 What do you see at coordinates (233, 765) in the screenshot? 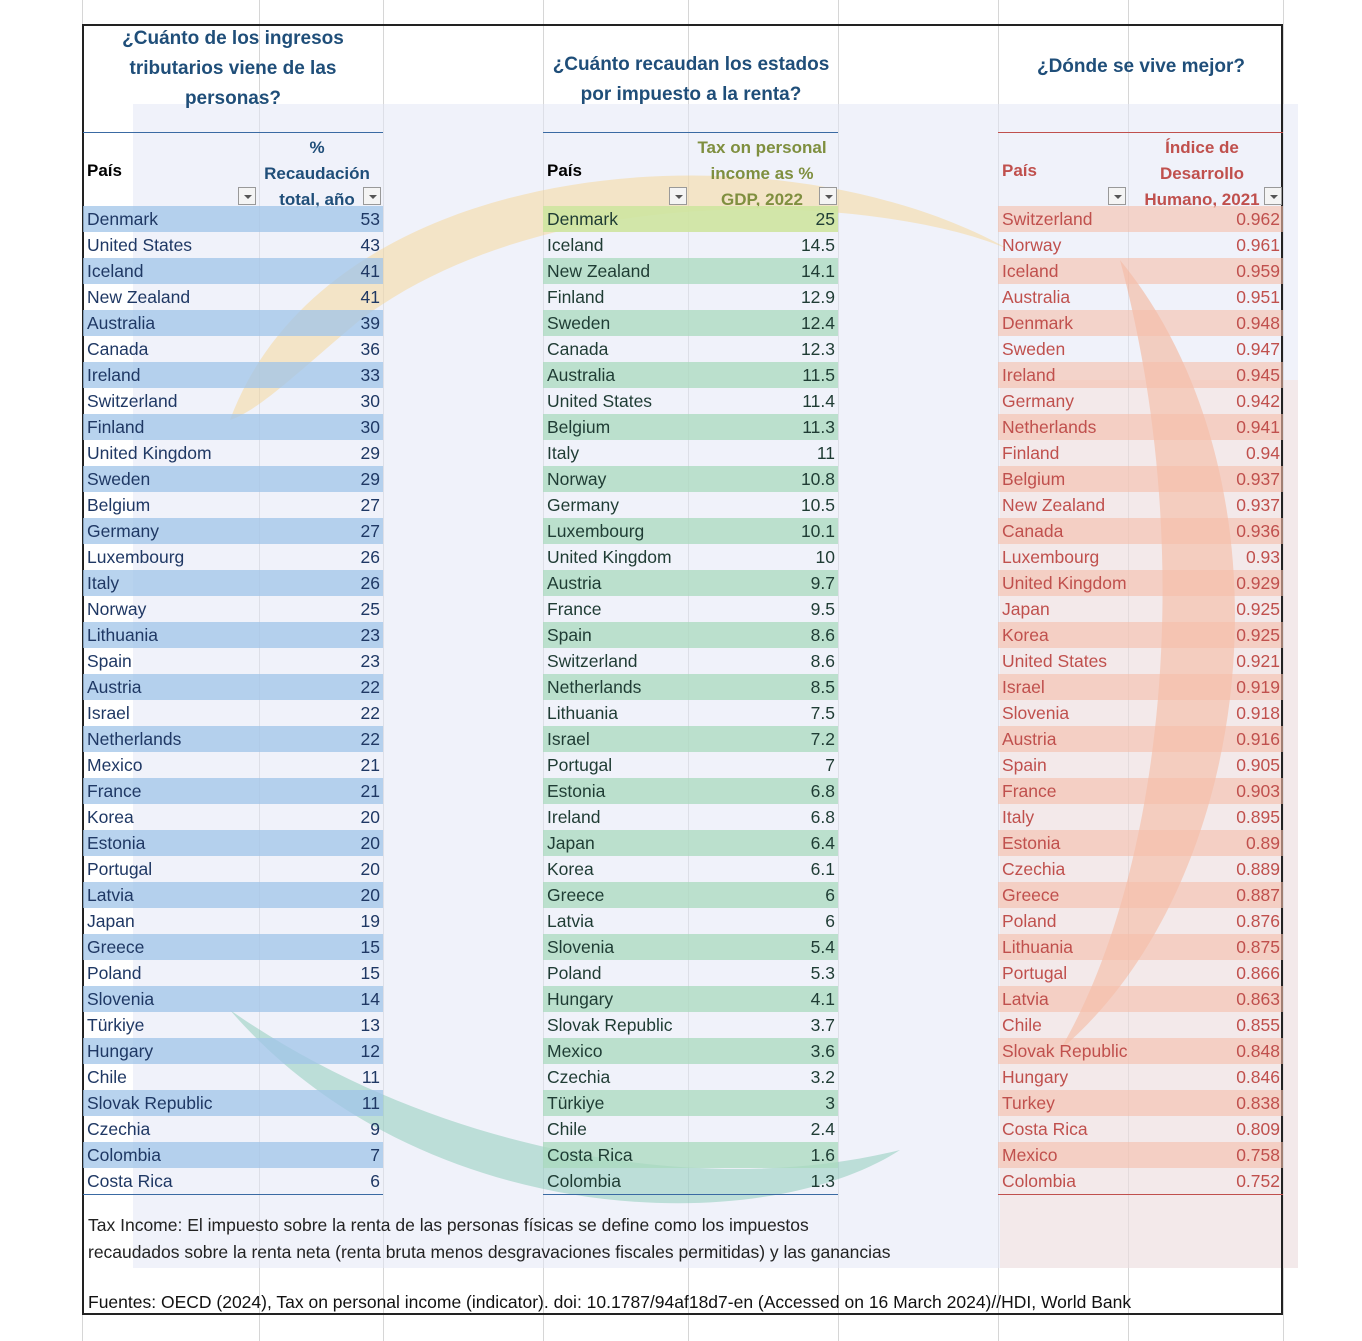
I see `table-row: Mexico 21` at bounding box center [233, 765].